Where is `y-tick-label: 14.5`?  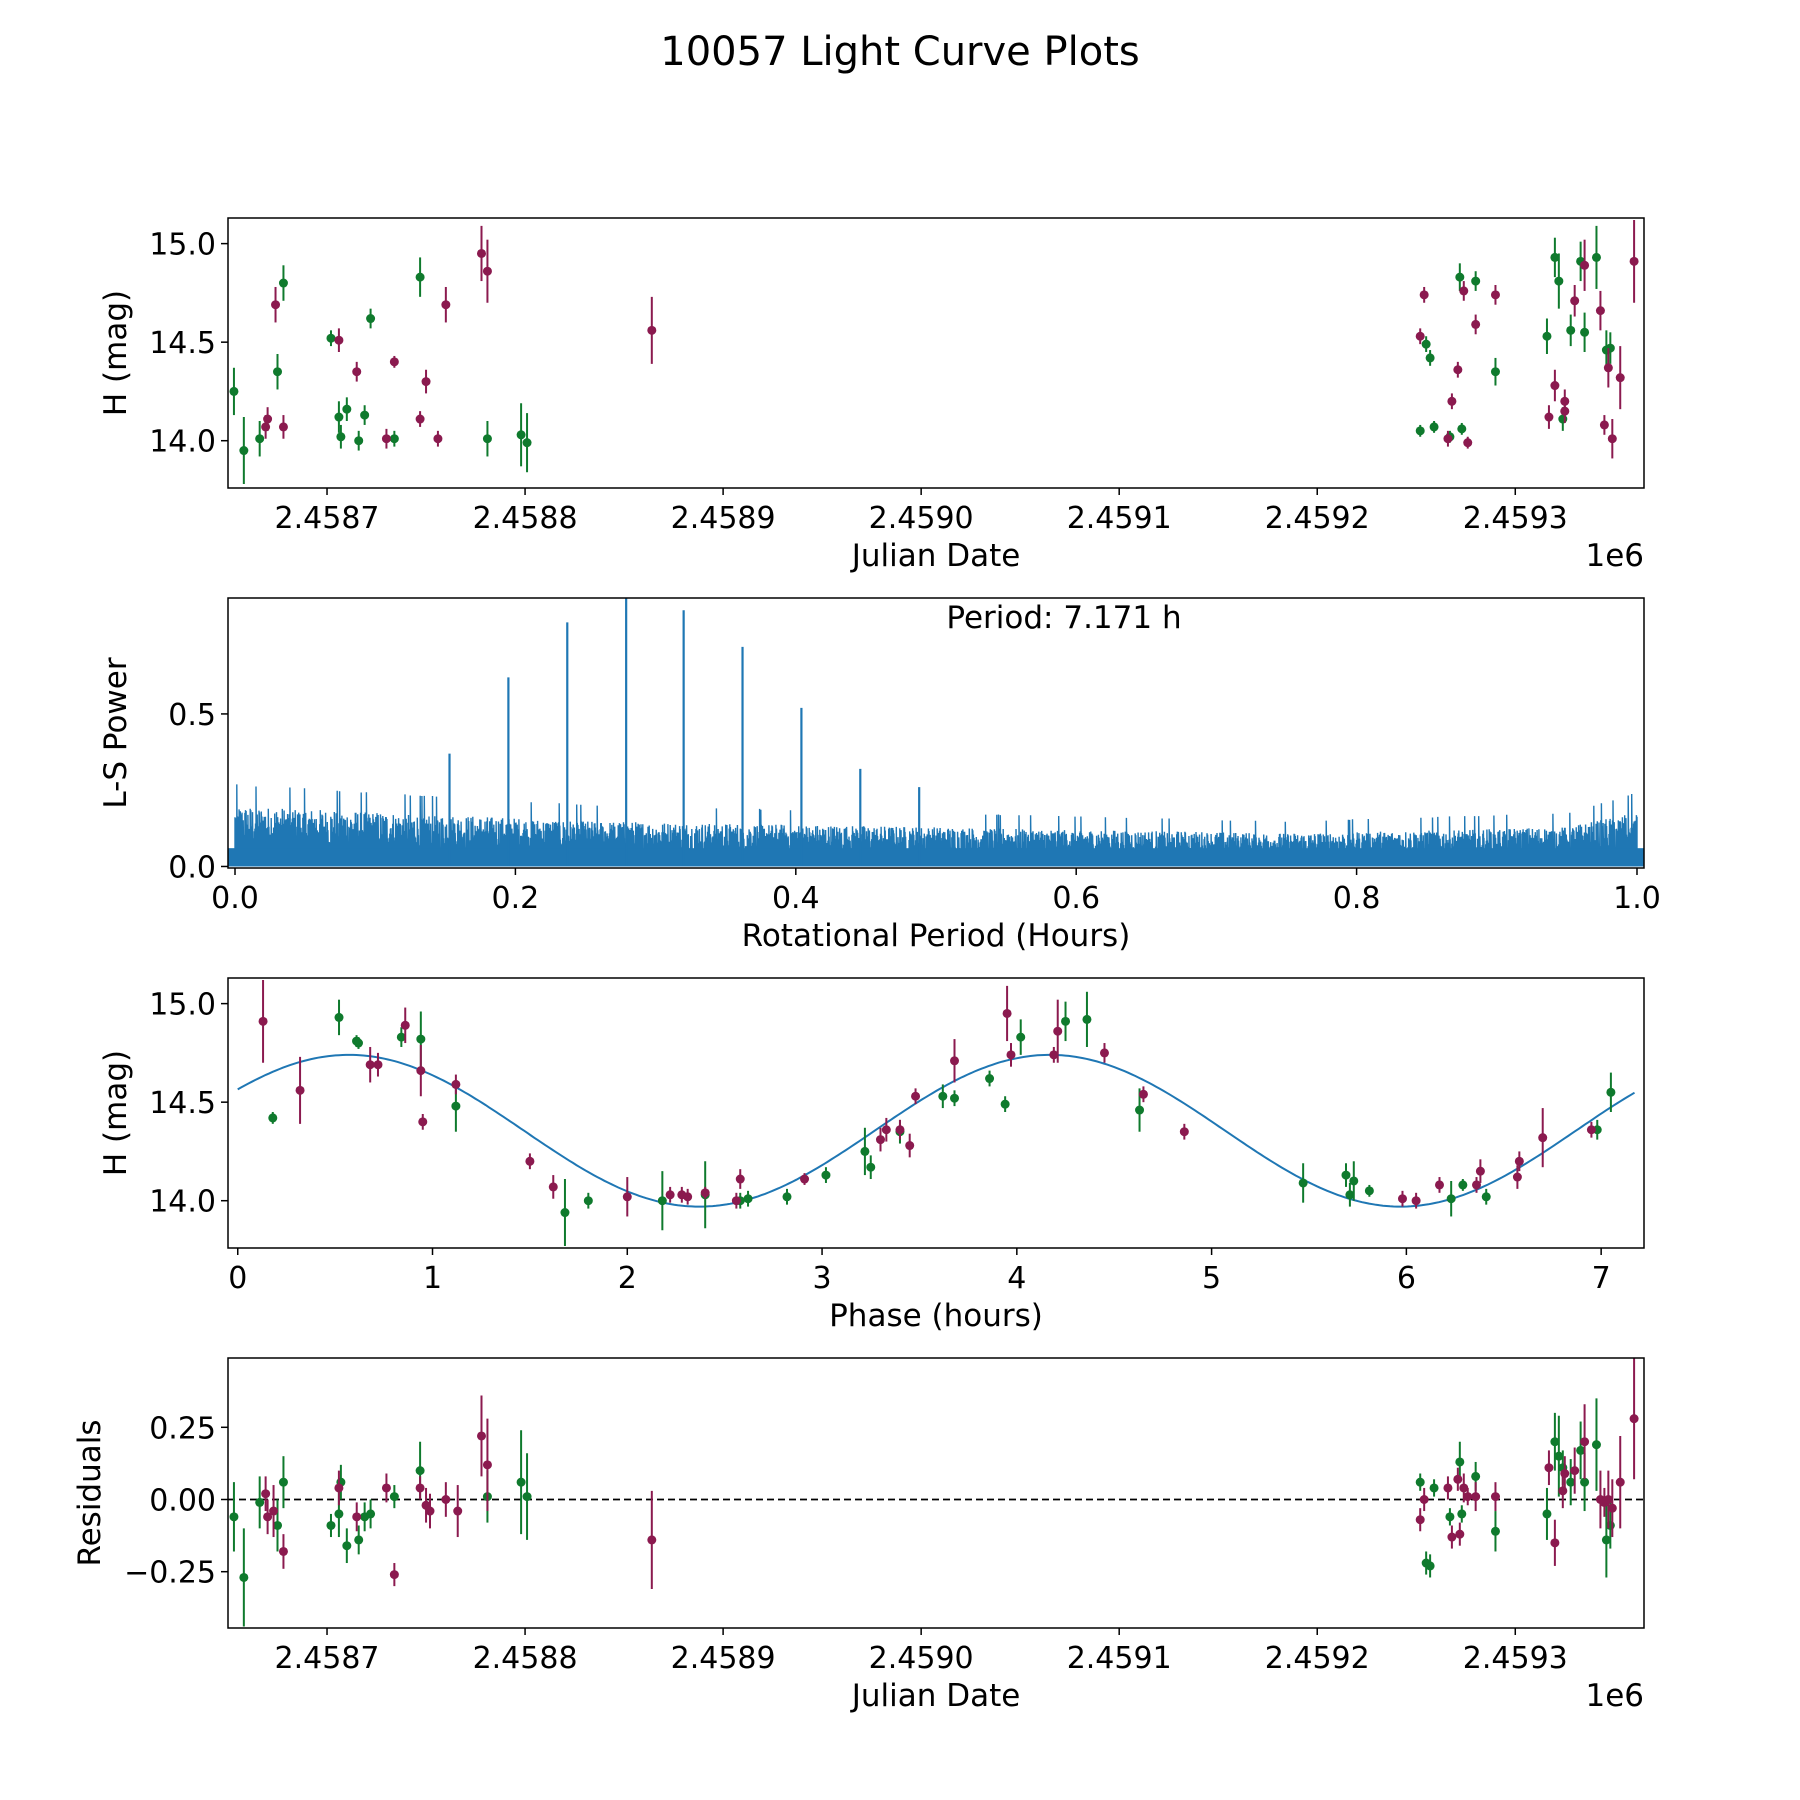
y-tick-label: 14.5 is located at coordinates (182, 343).